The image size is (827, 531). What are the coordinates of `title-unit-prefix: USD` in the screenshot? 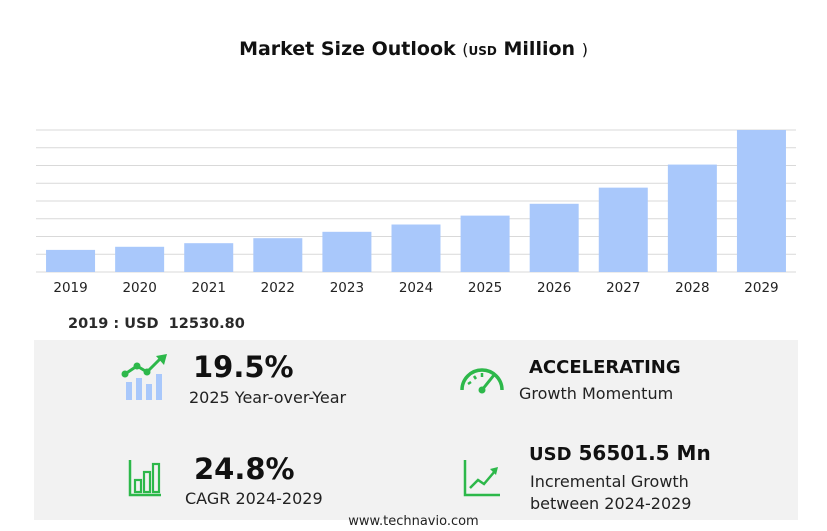 It's located at (482, 51).